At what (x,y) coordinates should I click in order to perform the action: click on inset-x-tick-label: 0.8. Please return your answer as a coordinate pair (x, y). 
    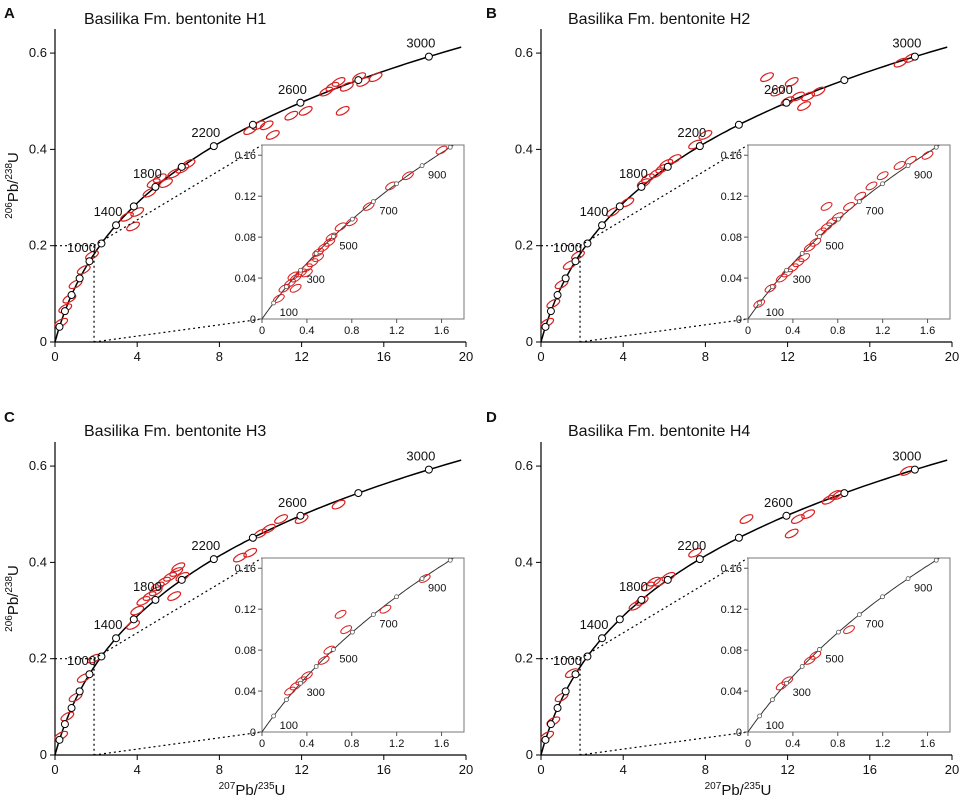
    Looking at the image, I should click on (351, 331).